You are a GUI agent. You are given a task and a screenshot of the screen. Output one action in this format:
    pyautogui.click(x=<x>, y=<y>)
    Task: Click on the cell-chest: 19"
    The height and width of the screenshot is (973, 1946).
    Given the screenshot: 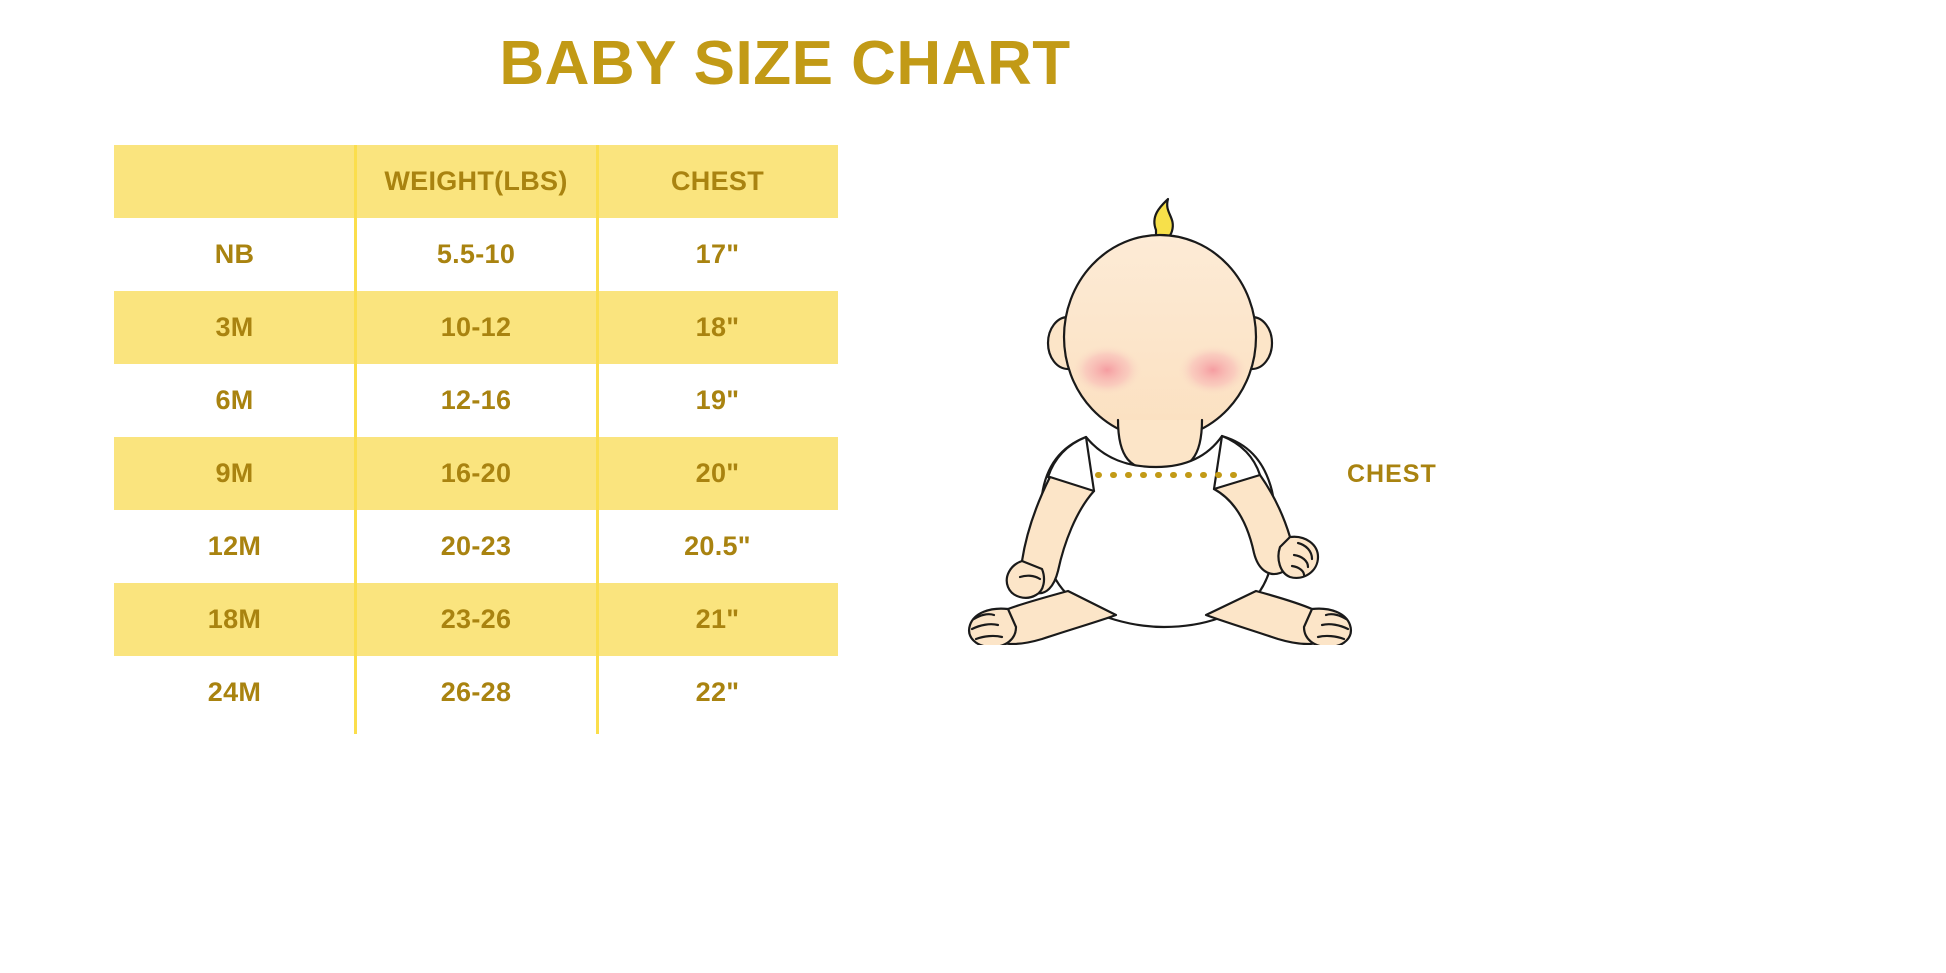 What is the action you would take?
    pyautogui.click(x=717, y=400)
    